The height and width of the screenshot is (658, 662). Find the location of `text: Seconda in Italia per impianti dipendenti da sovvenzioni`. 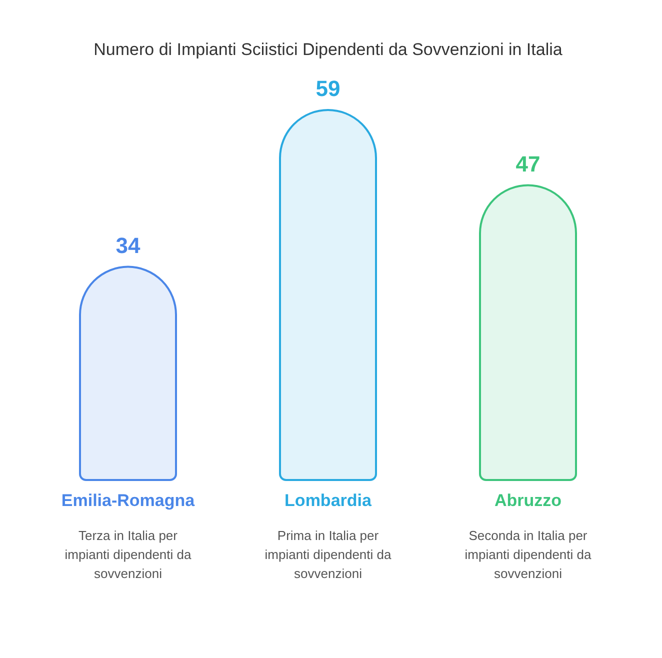

text: Seconda in Italia per impianti dipendenti da sovvenzioni is located at coordinates (528, 555).